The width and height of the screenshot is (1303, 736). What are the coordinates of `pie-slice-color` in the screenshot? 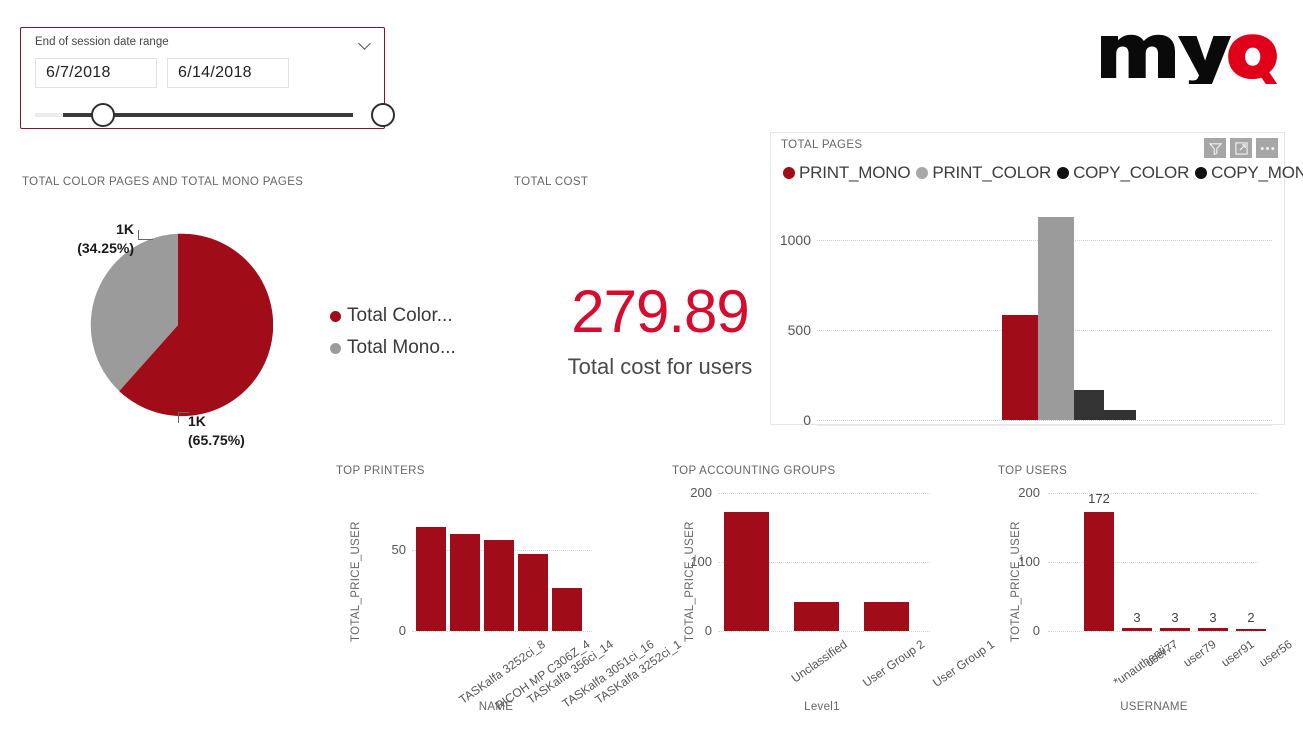 It's located at (196, 325).